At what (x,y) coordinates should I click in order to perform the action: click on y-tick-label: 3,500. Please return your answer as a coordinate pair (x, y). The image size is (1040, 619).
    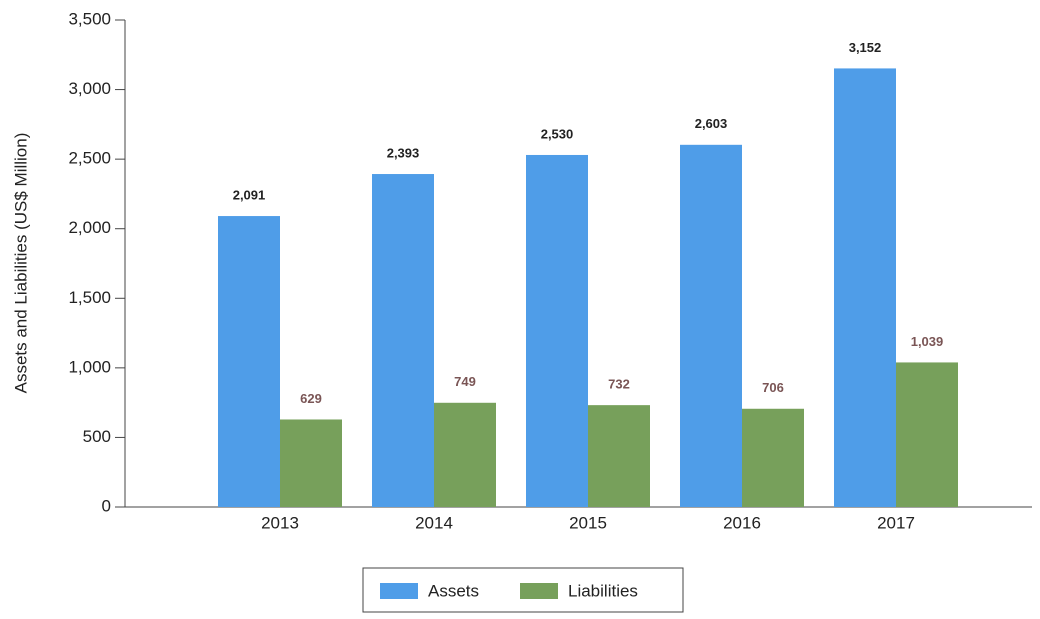
    Looking at the image, I should click on (89, 18).